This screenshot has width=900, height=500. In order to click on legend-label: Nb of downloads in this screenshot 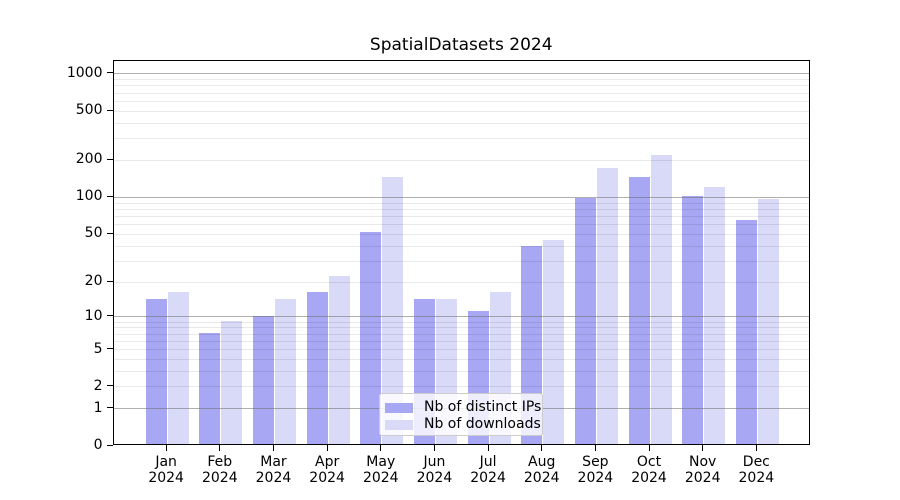, I will do `click(482, 424)`.